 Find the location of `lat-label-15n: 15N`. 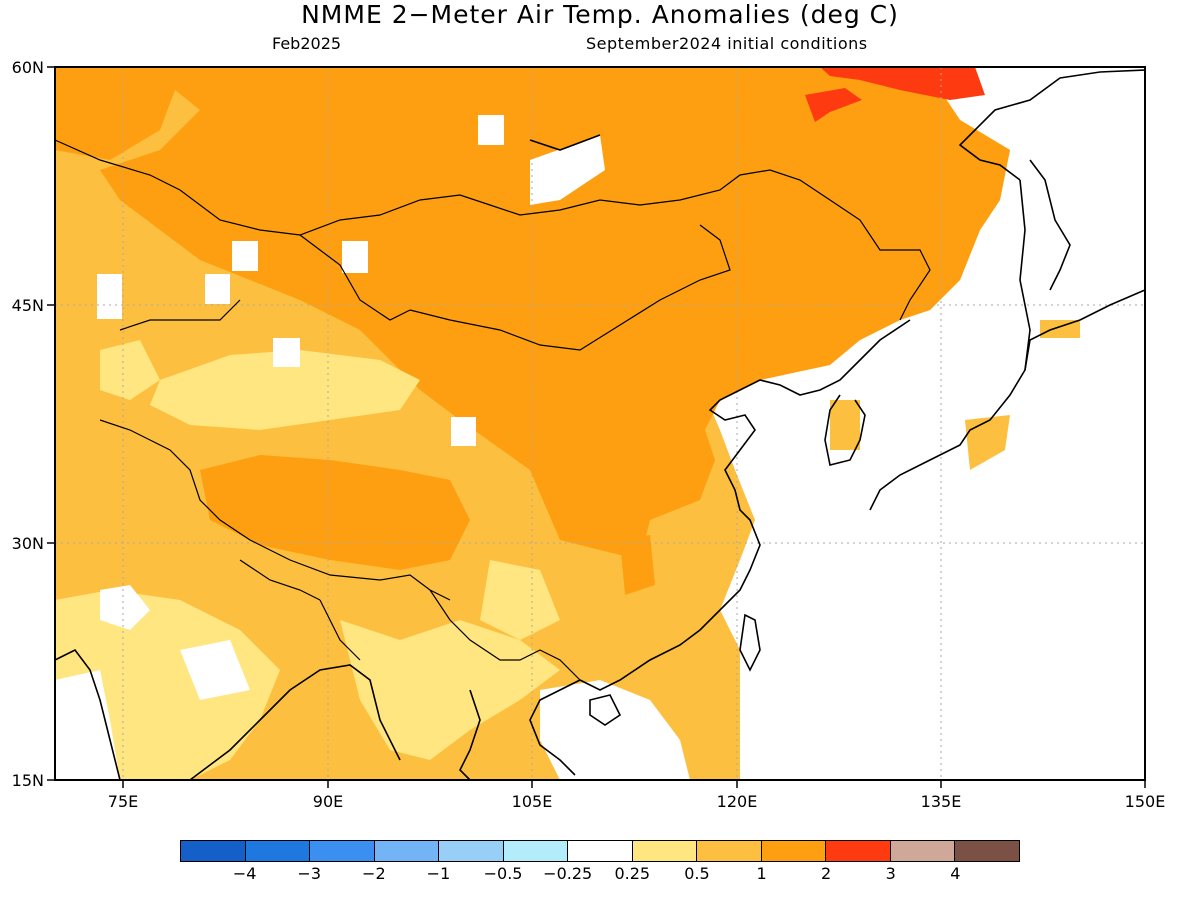

lat-label-15n: 15N is located at coordinates (27, 780).